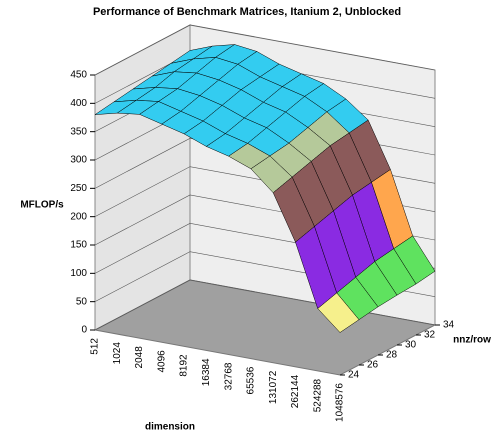 This screenshot has width=495, height=434. I want to click on z-tick-label: 450, so click(78, 75).